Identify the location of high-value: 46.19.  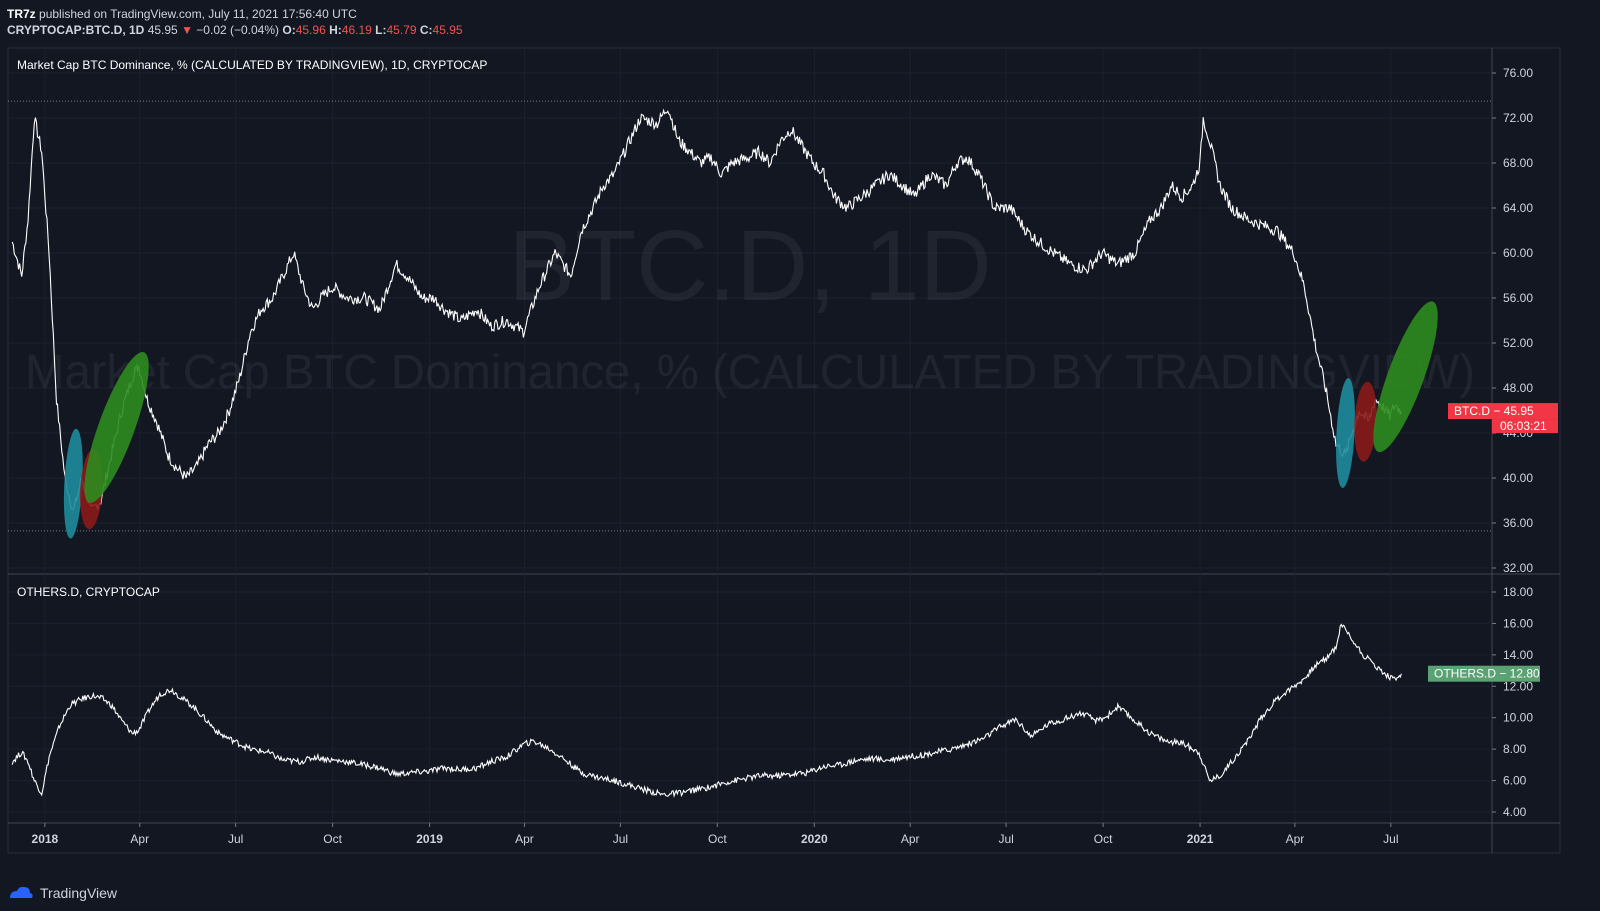
(356, 30).